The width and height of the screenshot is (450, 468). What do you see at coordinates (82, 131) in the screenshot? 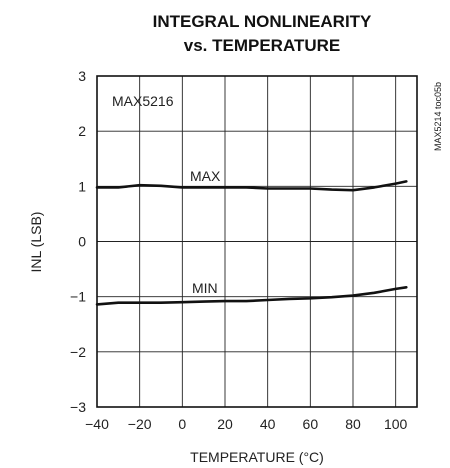
I see `y-tick-label: 2` at bounding box center [82, 131].